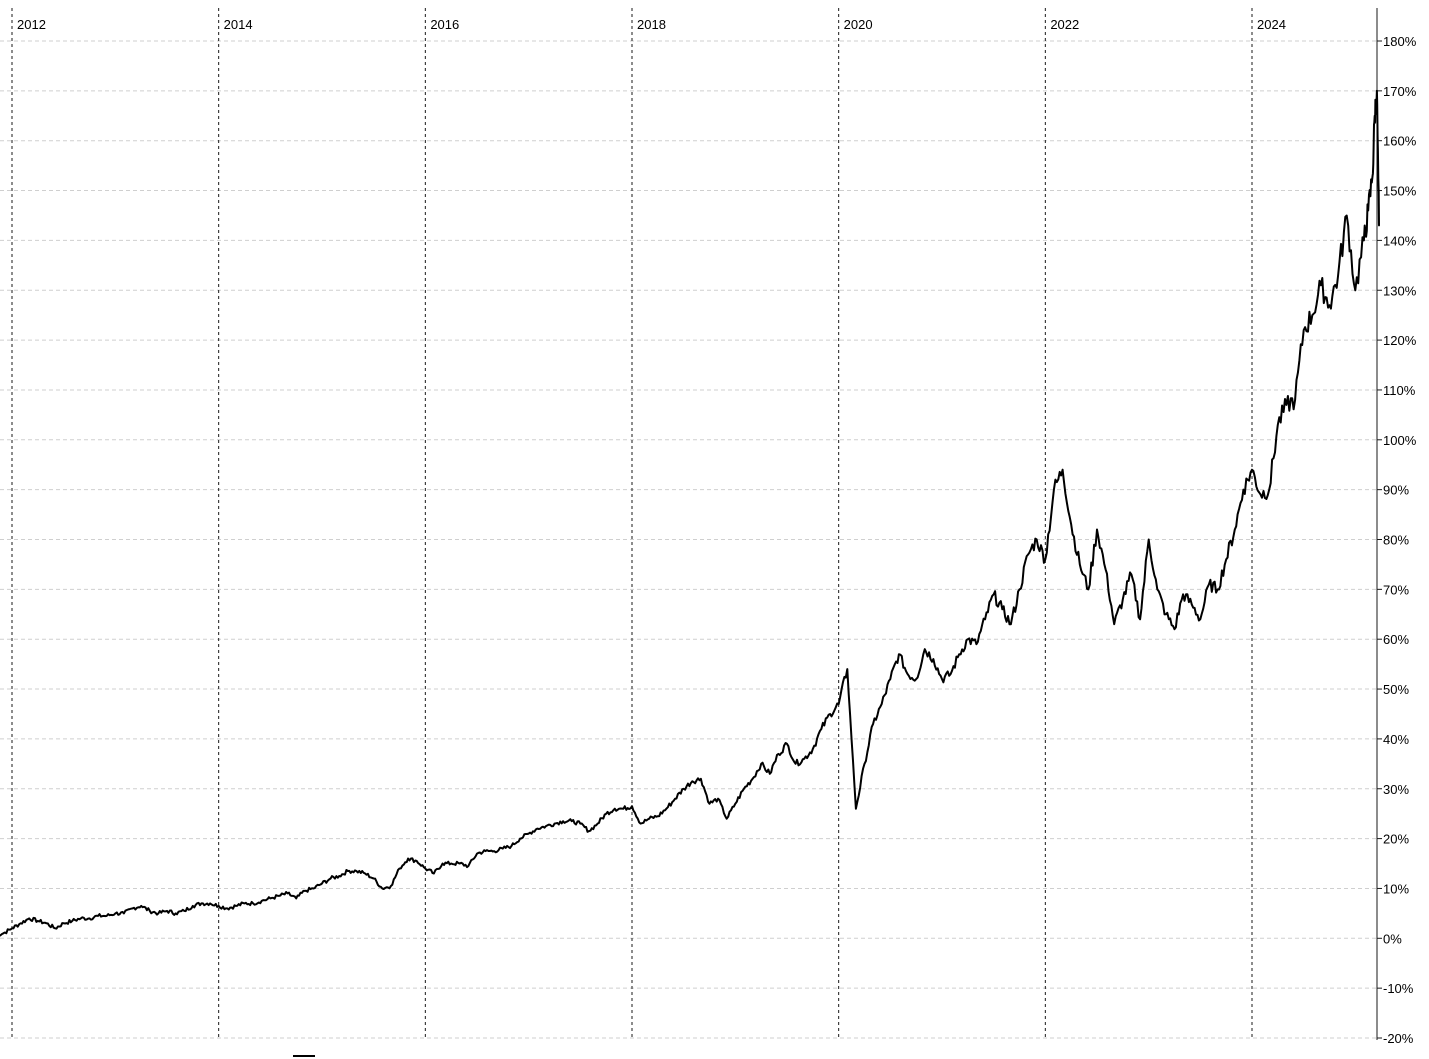 The width and height of the screenshot is (1429, 1059). I want to click on x-tick-label: 2024, so click(1271, 24).